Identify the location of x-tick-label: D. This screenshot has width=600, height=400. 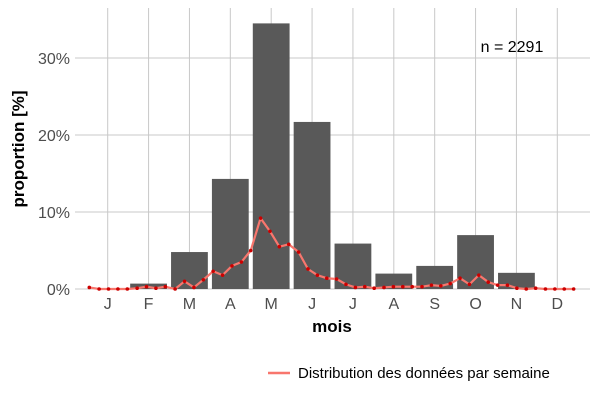
(558, 304).